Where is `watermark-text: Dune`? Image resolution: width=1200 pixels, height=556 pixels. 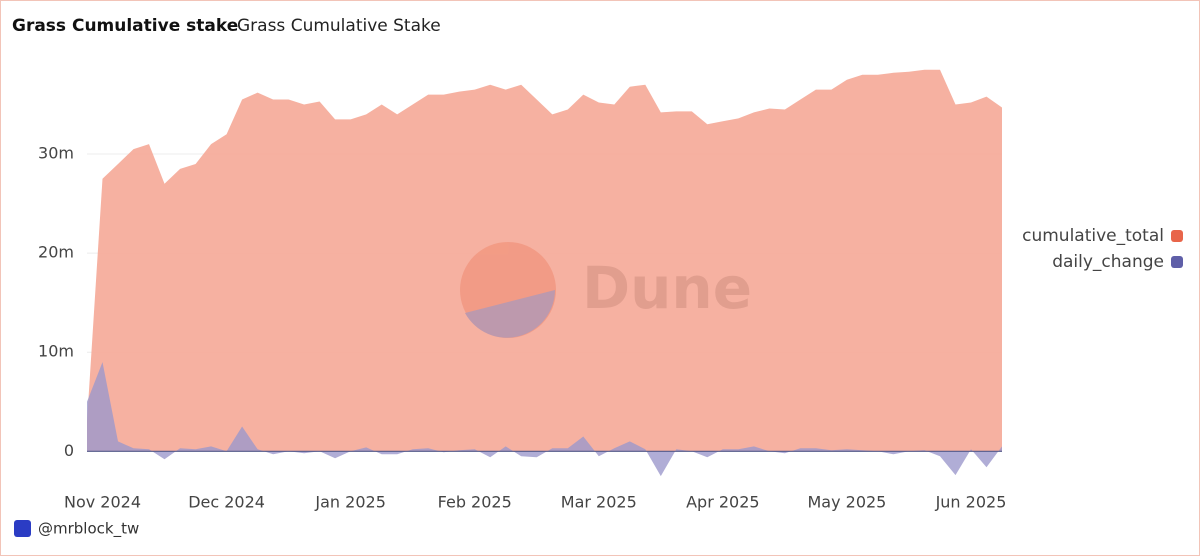 watermark-text: Dune is located at coordinates (667, 288).